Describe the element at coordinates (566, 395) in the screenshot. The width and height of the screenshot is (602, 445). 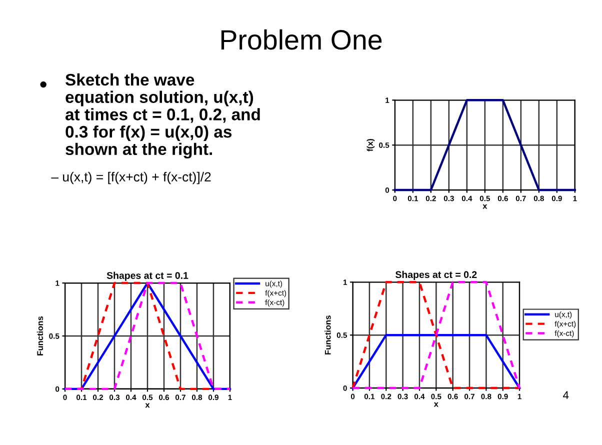
I see `text: 4` at that location.